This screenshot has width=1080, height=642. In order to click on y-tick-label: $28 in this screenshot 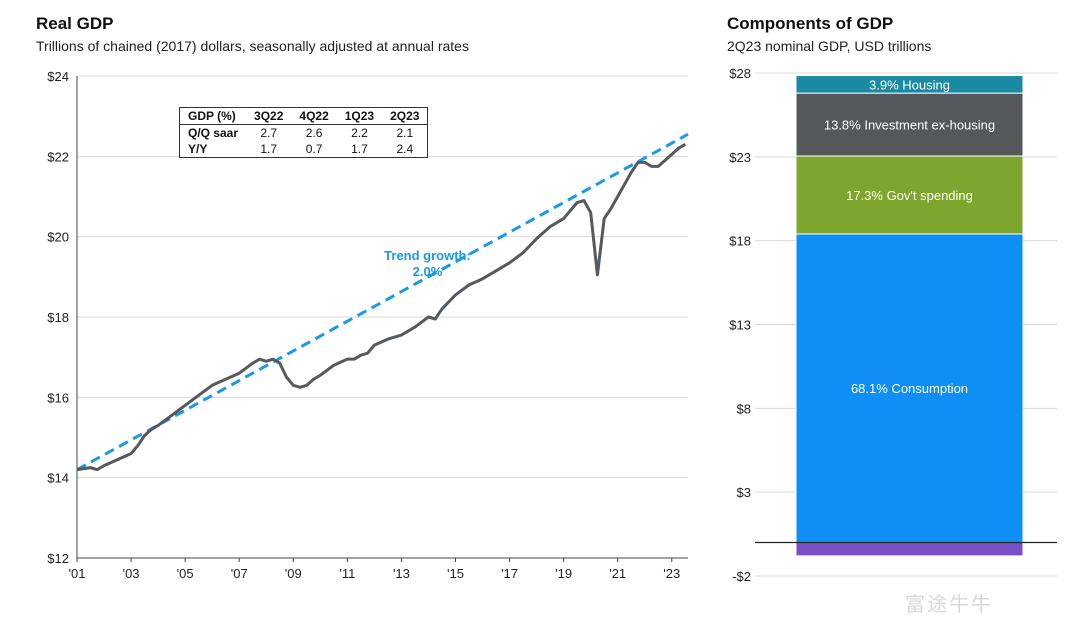, I will do `click(740, 73)`.